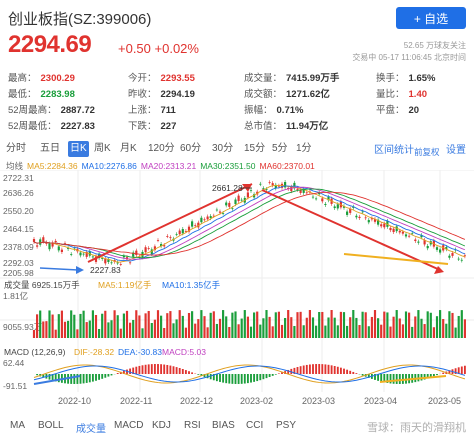  What do you see at coordinates (18, 178) in the screenshot?
I see `y-label: 2722.31` at bounding box center [18, 178].